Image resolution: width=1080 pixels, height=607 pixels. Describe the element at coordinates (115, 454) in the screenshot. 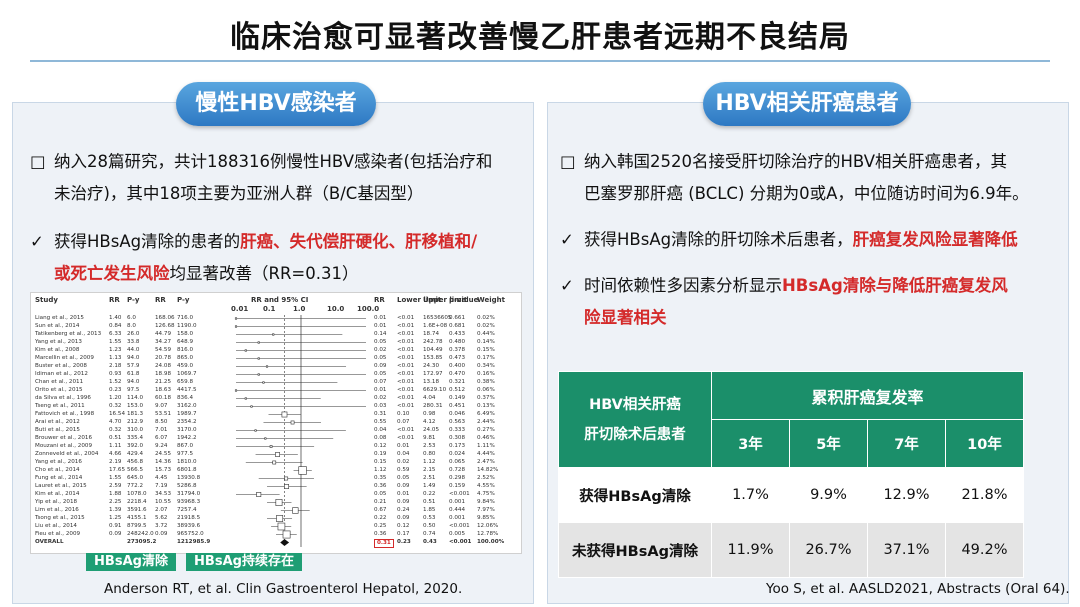

I see `forest-cell: 4.66` at that location.